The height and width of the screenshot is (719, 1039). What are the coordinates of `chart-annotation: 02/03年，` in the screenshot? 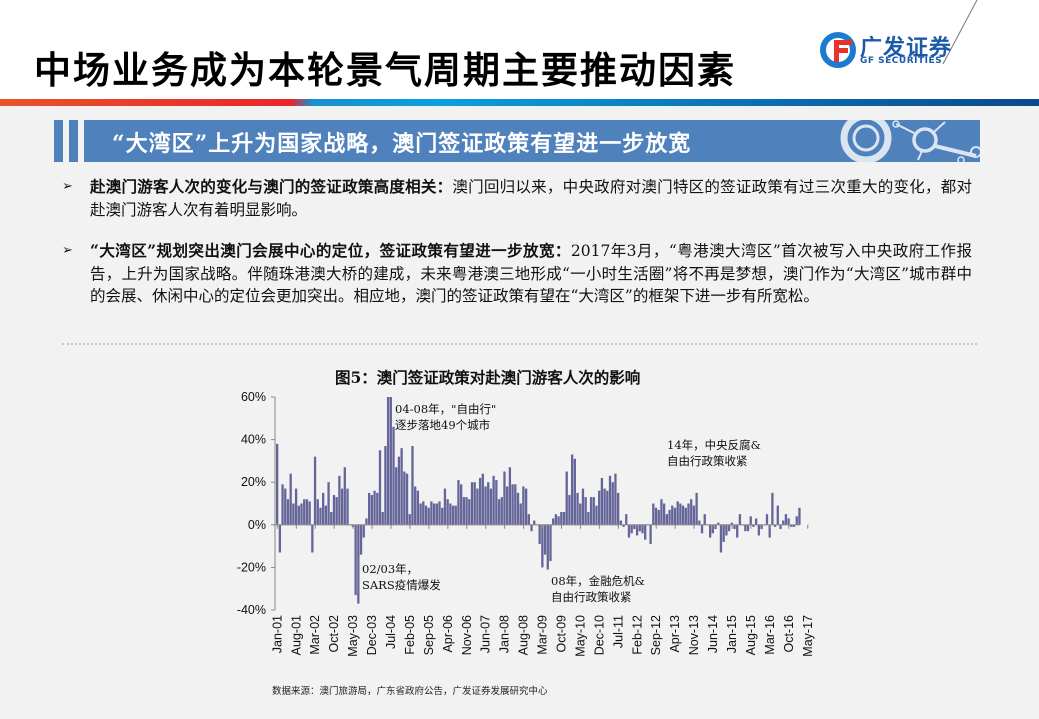 It's located at (390, 569).